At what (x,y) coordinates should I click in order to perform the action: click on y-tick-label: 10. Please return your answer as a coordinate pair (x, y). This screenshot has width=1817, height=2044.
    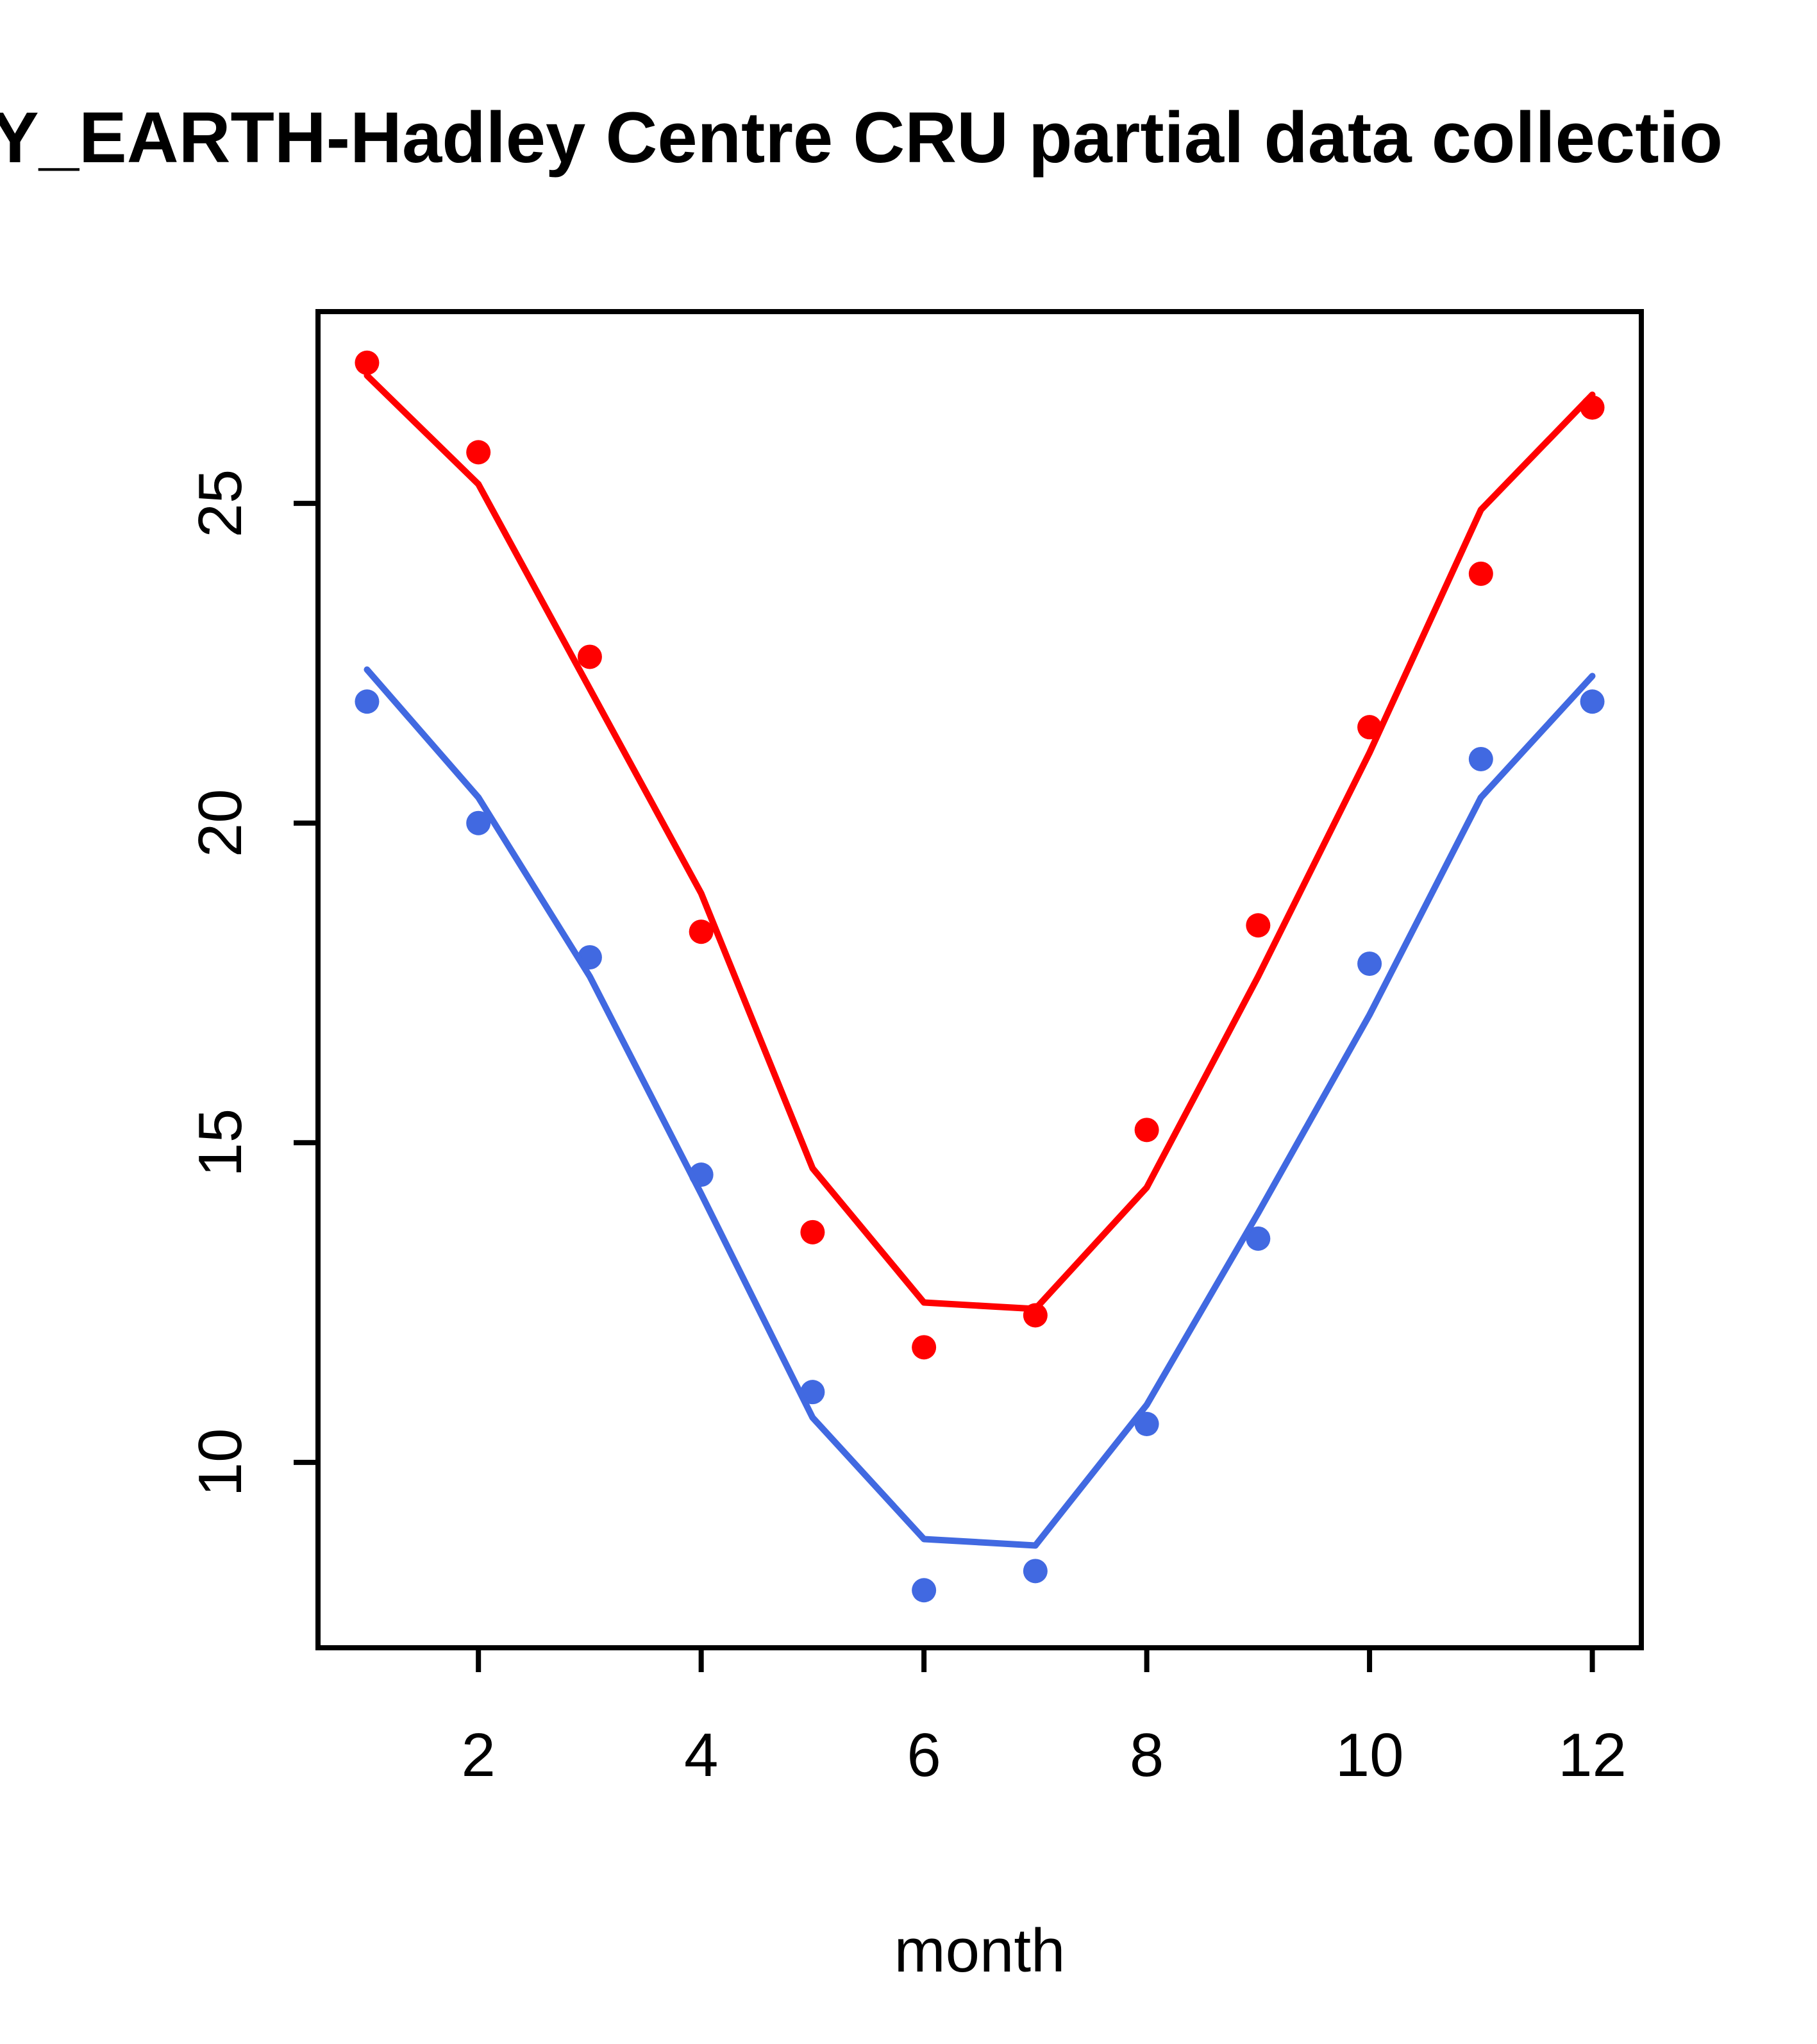
    Looking at the image, I should click on (220, 1462).